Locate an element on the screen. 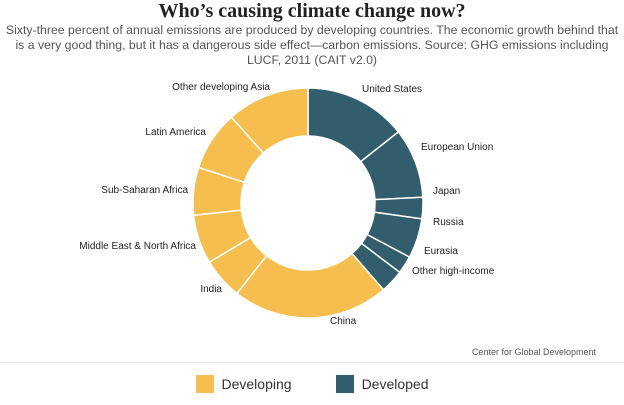 Image resolution: width=624 pixels, height=405 pixels. label-united-states: United States is located at coordinates (392, 89).